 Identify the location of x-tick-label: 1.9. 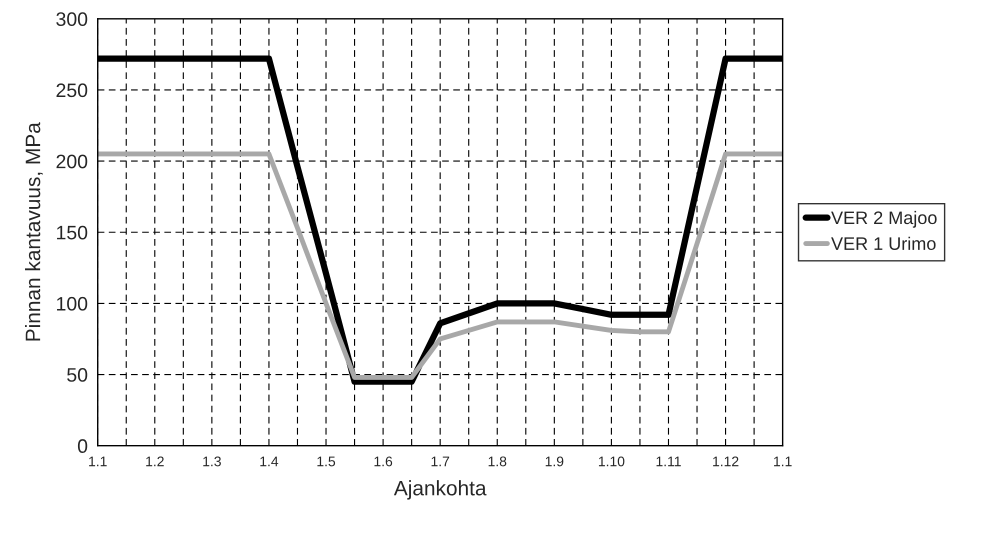
(555, 461).